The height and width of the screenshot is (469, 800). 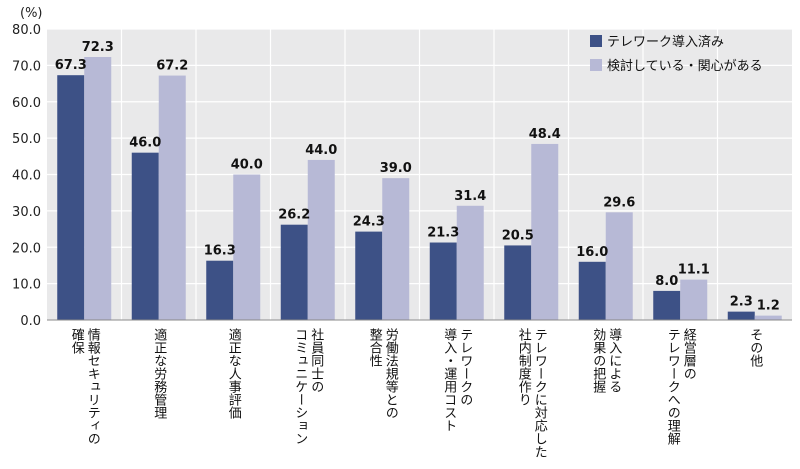 What do you see at coordinates (755, 348) in the screenshot?
I see `category-label: その他` at bounding box center [755, 348].